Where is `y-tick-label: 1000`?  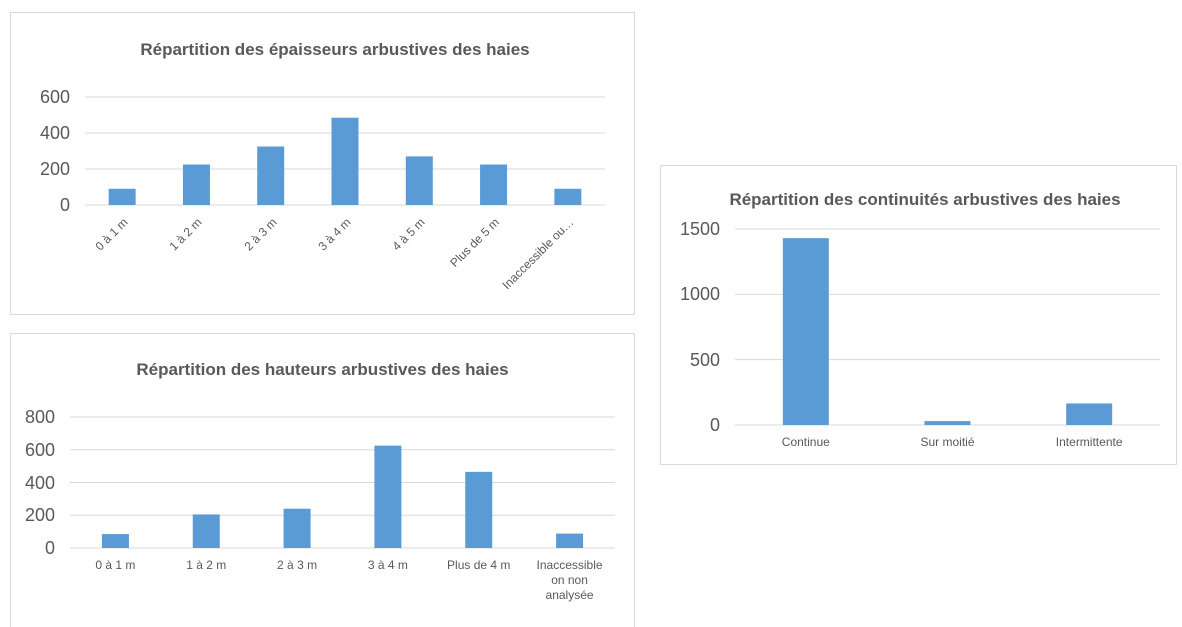
y-tick-label: 1000 is located at coordinates (699, 294).